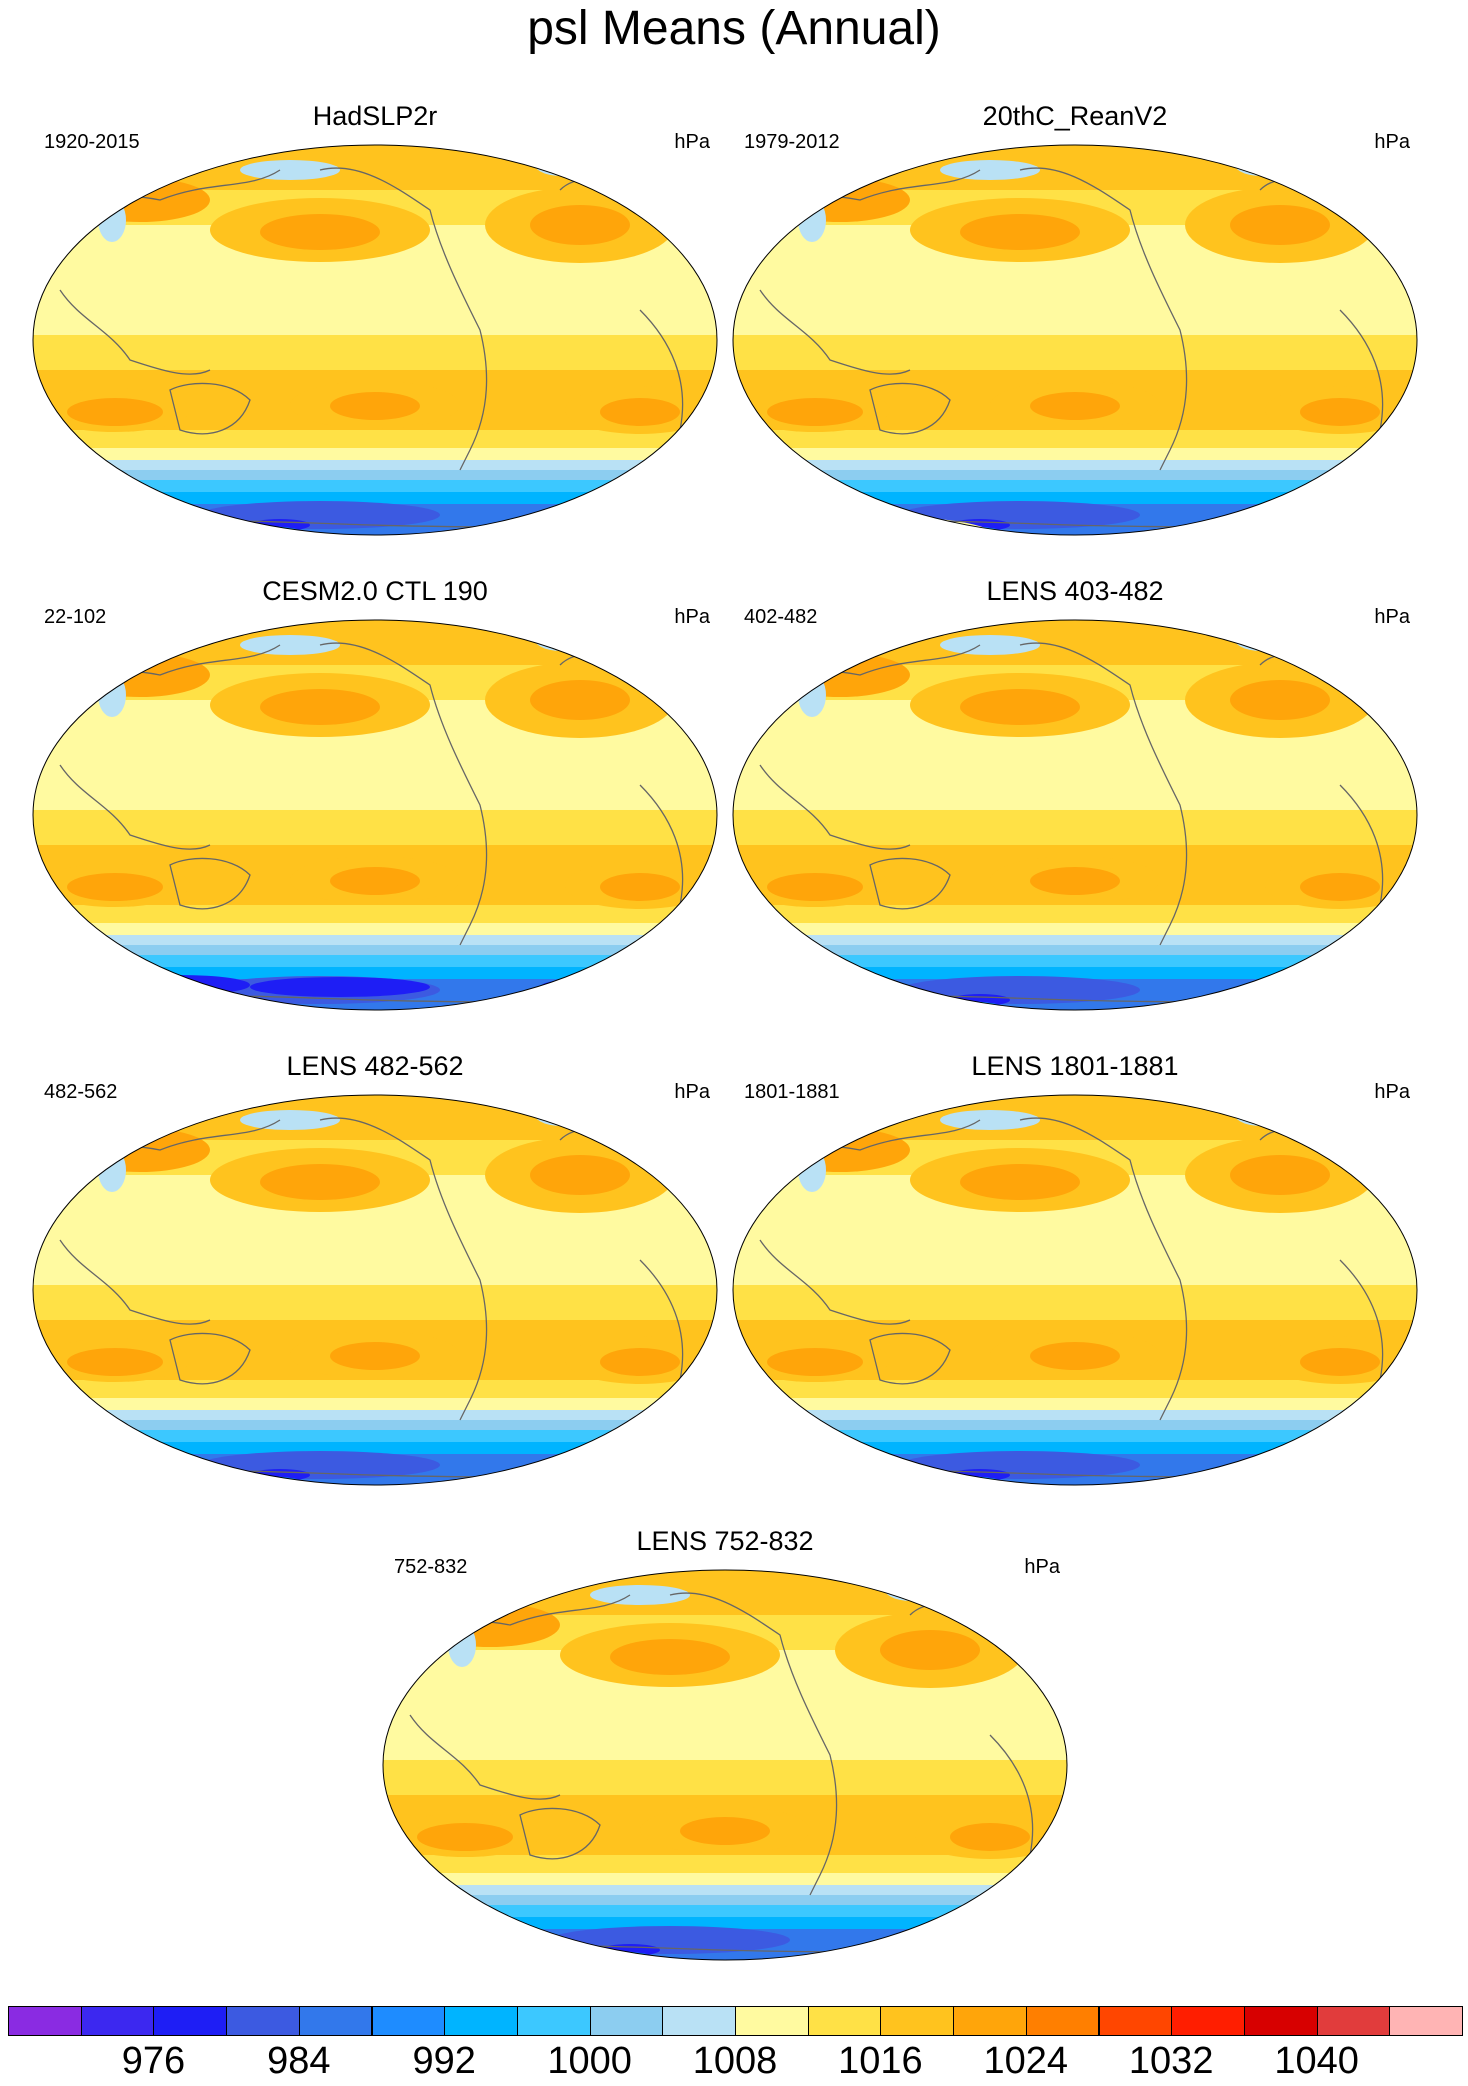  I want to click on map-panel-lens-482: LENS 482-562 482-562 hPa, so click(375, 1275).